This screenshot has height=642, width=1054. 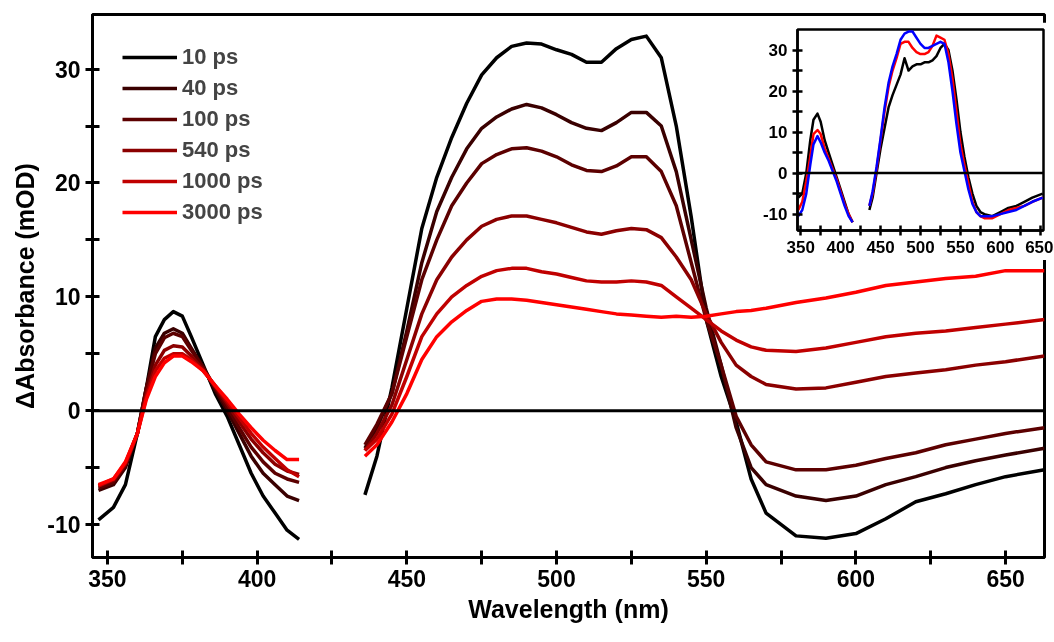 What do you see at coordinates (210, 88) in the screenshot?
I see `legend-label: 40 ps` at bounding box center [210, 88].